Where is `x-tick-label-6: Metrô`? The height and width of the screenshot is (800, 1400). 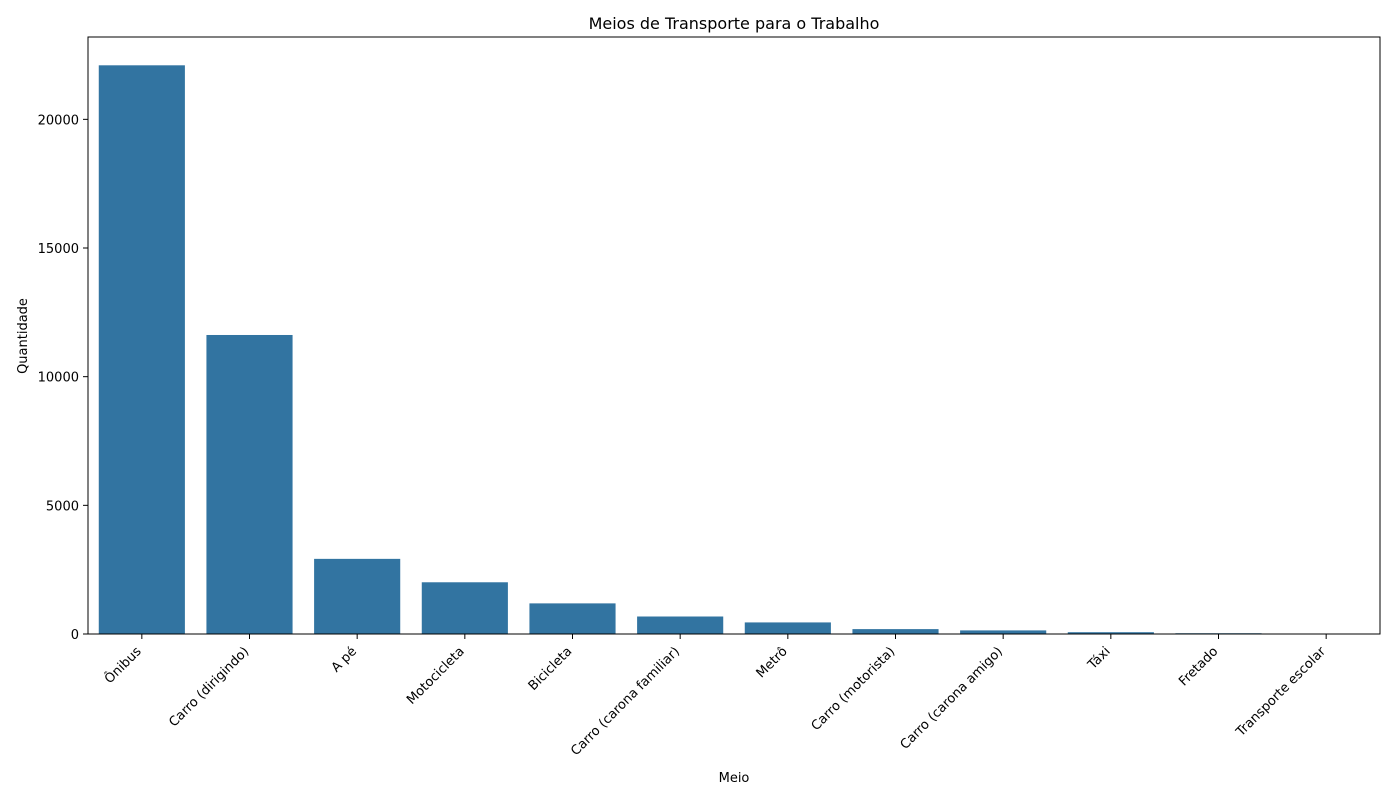
x-tick-label-6: Metrô is located at coordinates (772, 662).